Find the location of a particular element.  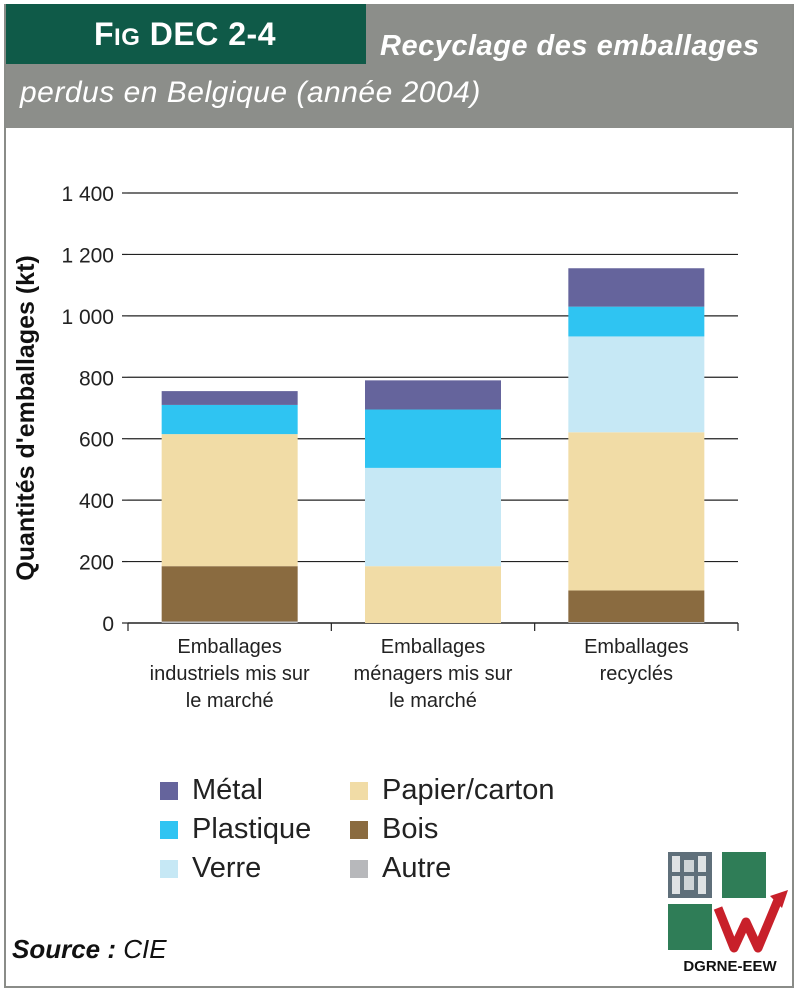

y-tick-label: 0 is located at coordinates (108, 624).